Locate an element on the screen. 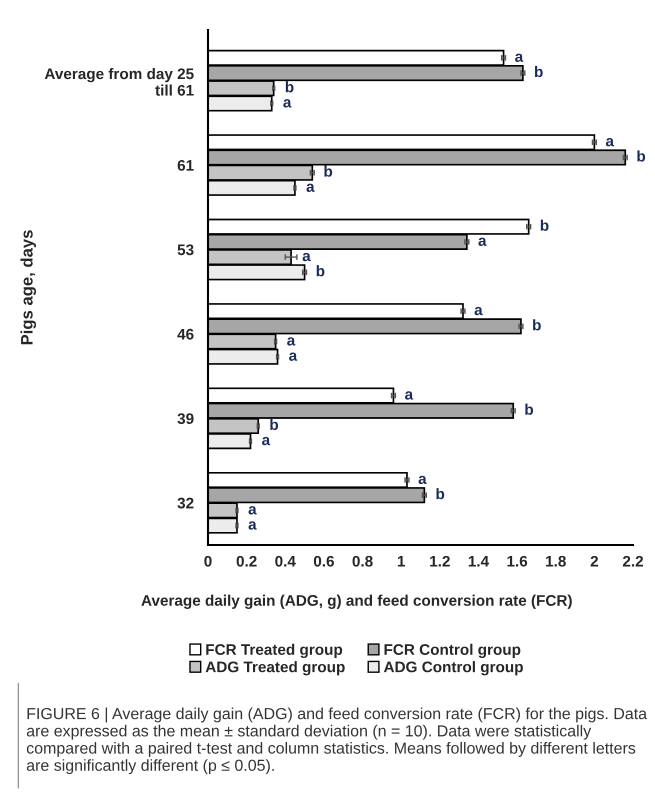 The width and height of the screenshot is (655, 804). legend-label: FCR Treated group is located at coordinates (274, 651).